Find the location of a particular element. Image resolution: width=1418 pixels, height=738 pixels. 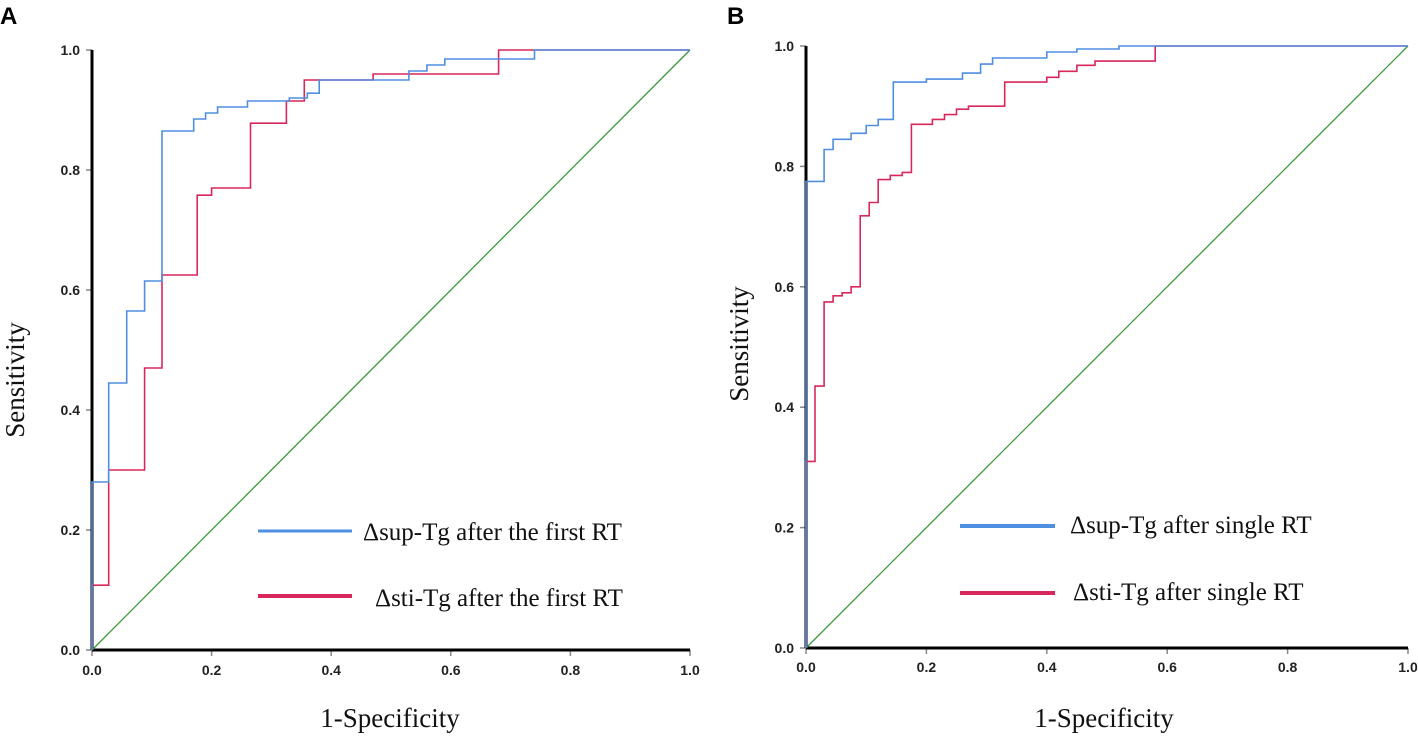

panel-b-x-tick: 0.8 is located at coordinates (1288, 667).